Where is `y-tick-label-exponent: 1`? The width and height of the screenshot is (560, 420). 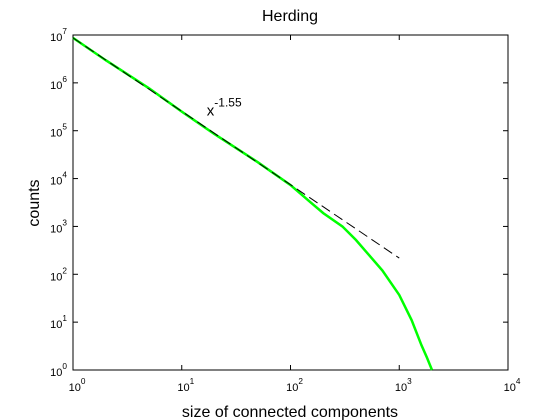 y-tick-label-exponent: 1 is located at coordinates (64, 318).